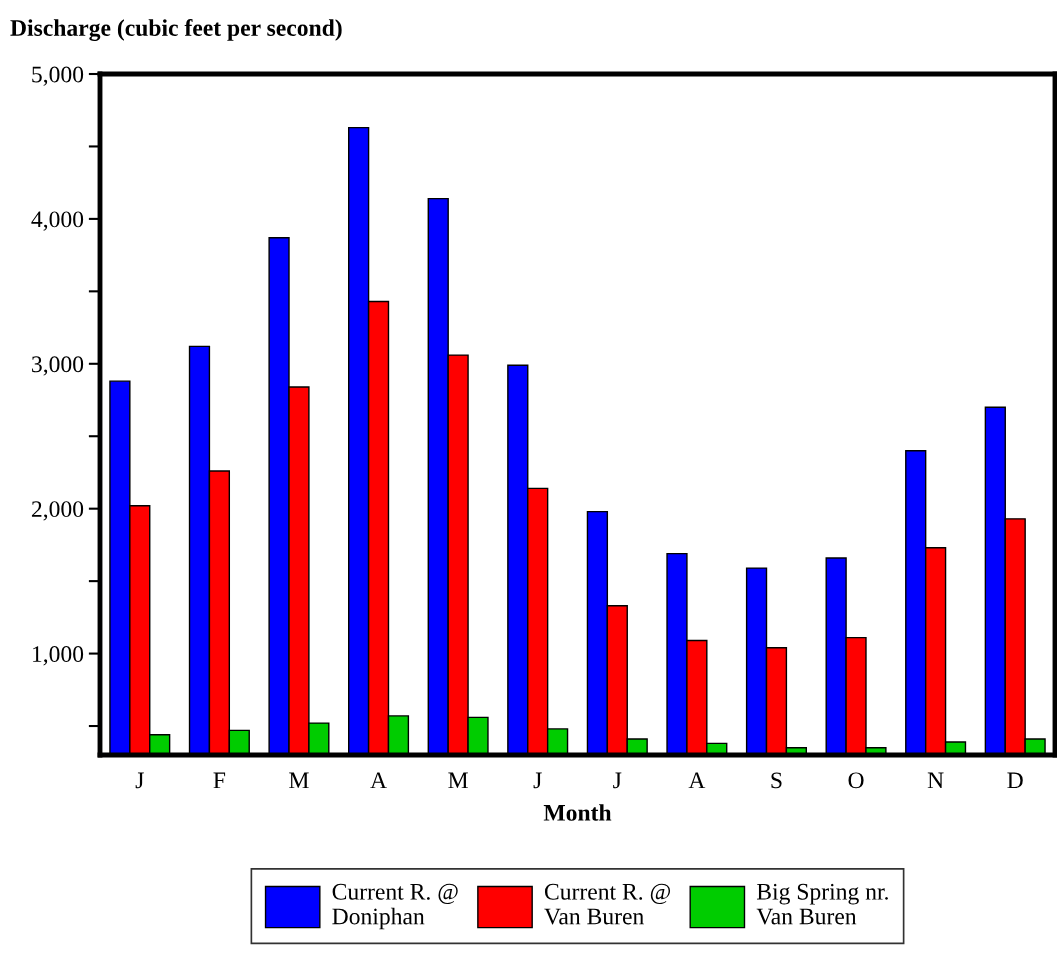 This screenshot has width=1057, height=960. I want to click on y-tick-label: 1,000, so click(58, 656).